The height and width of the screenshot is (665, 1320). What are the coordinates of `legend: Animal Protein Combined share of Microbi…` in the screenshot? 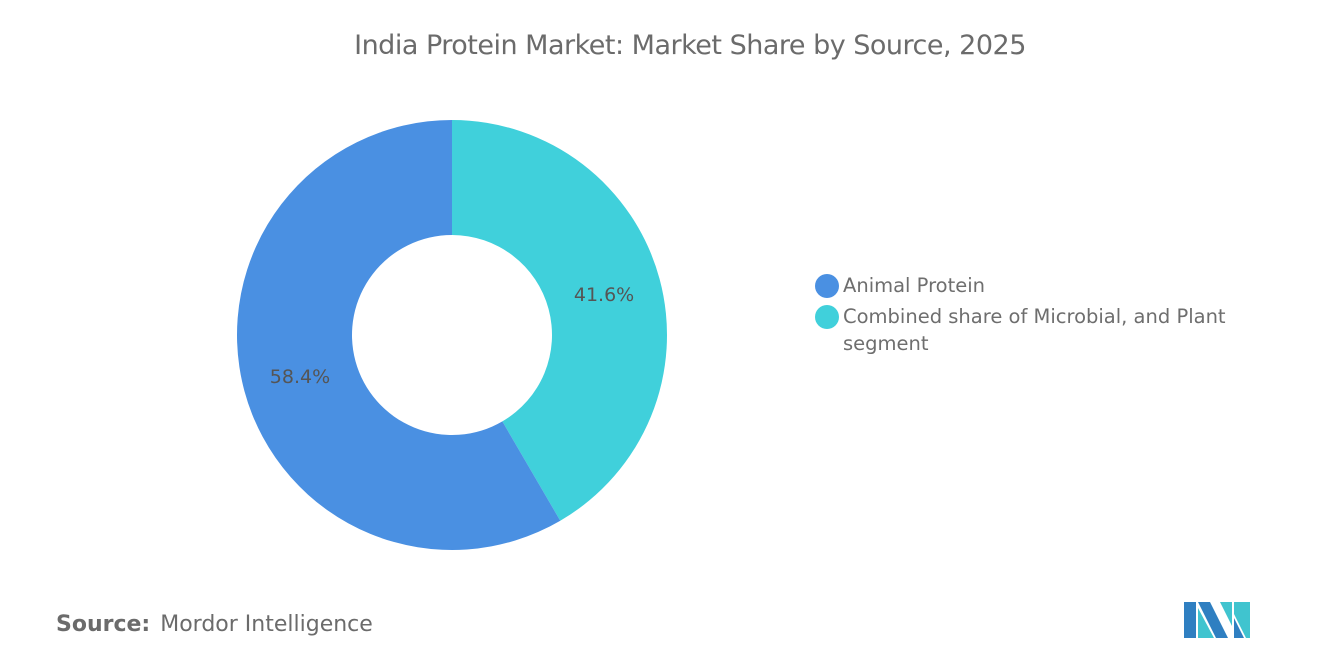 It's located at (1035, 316).